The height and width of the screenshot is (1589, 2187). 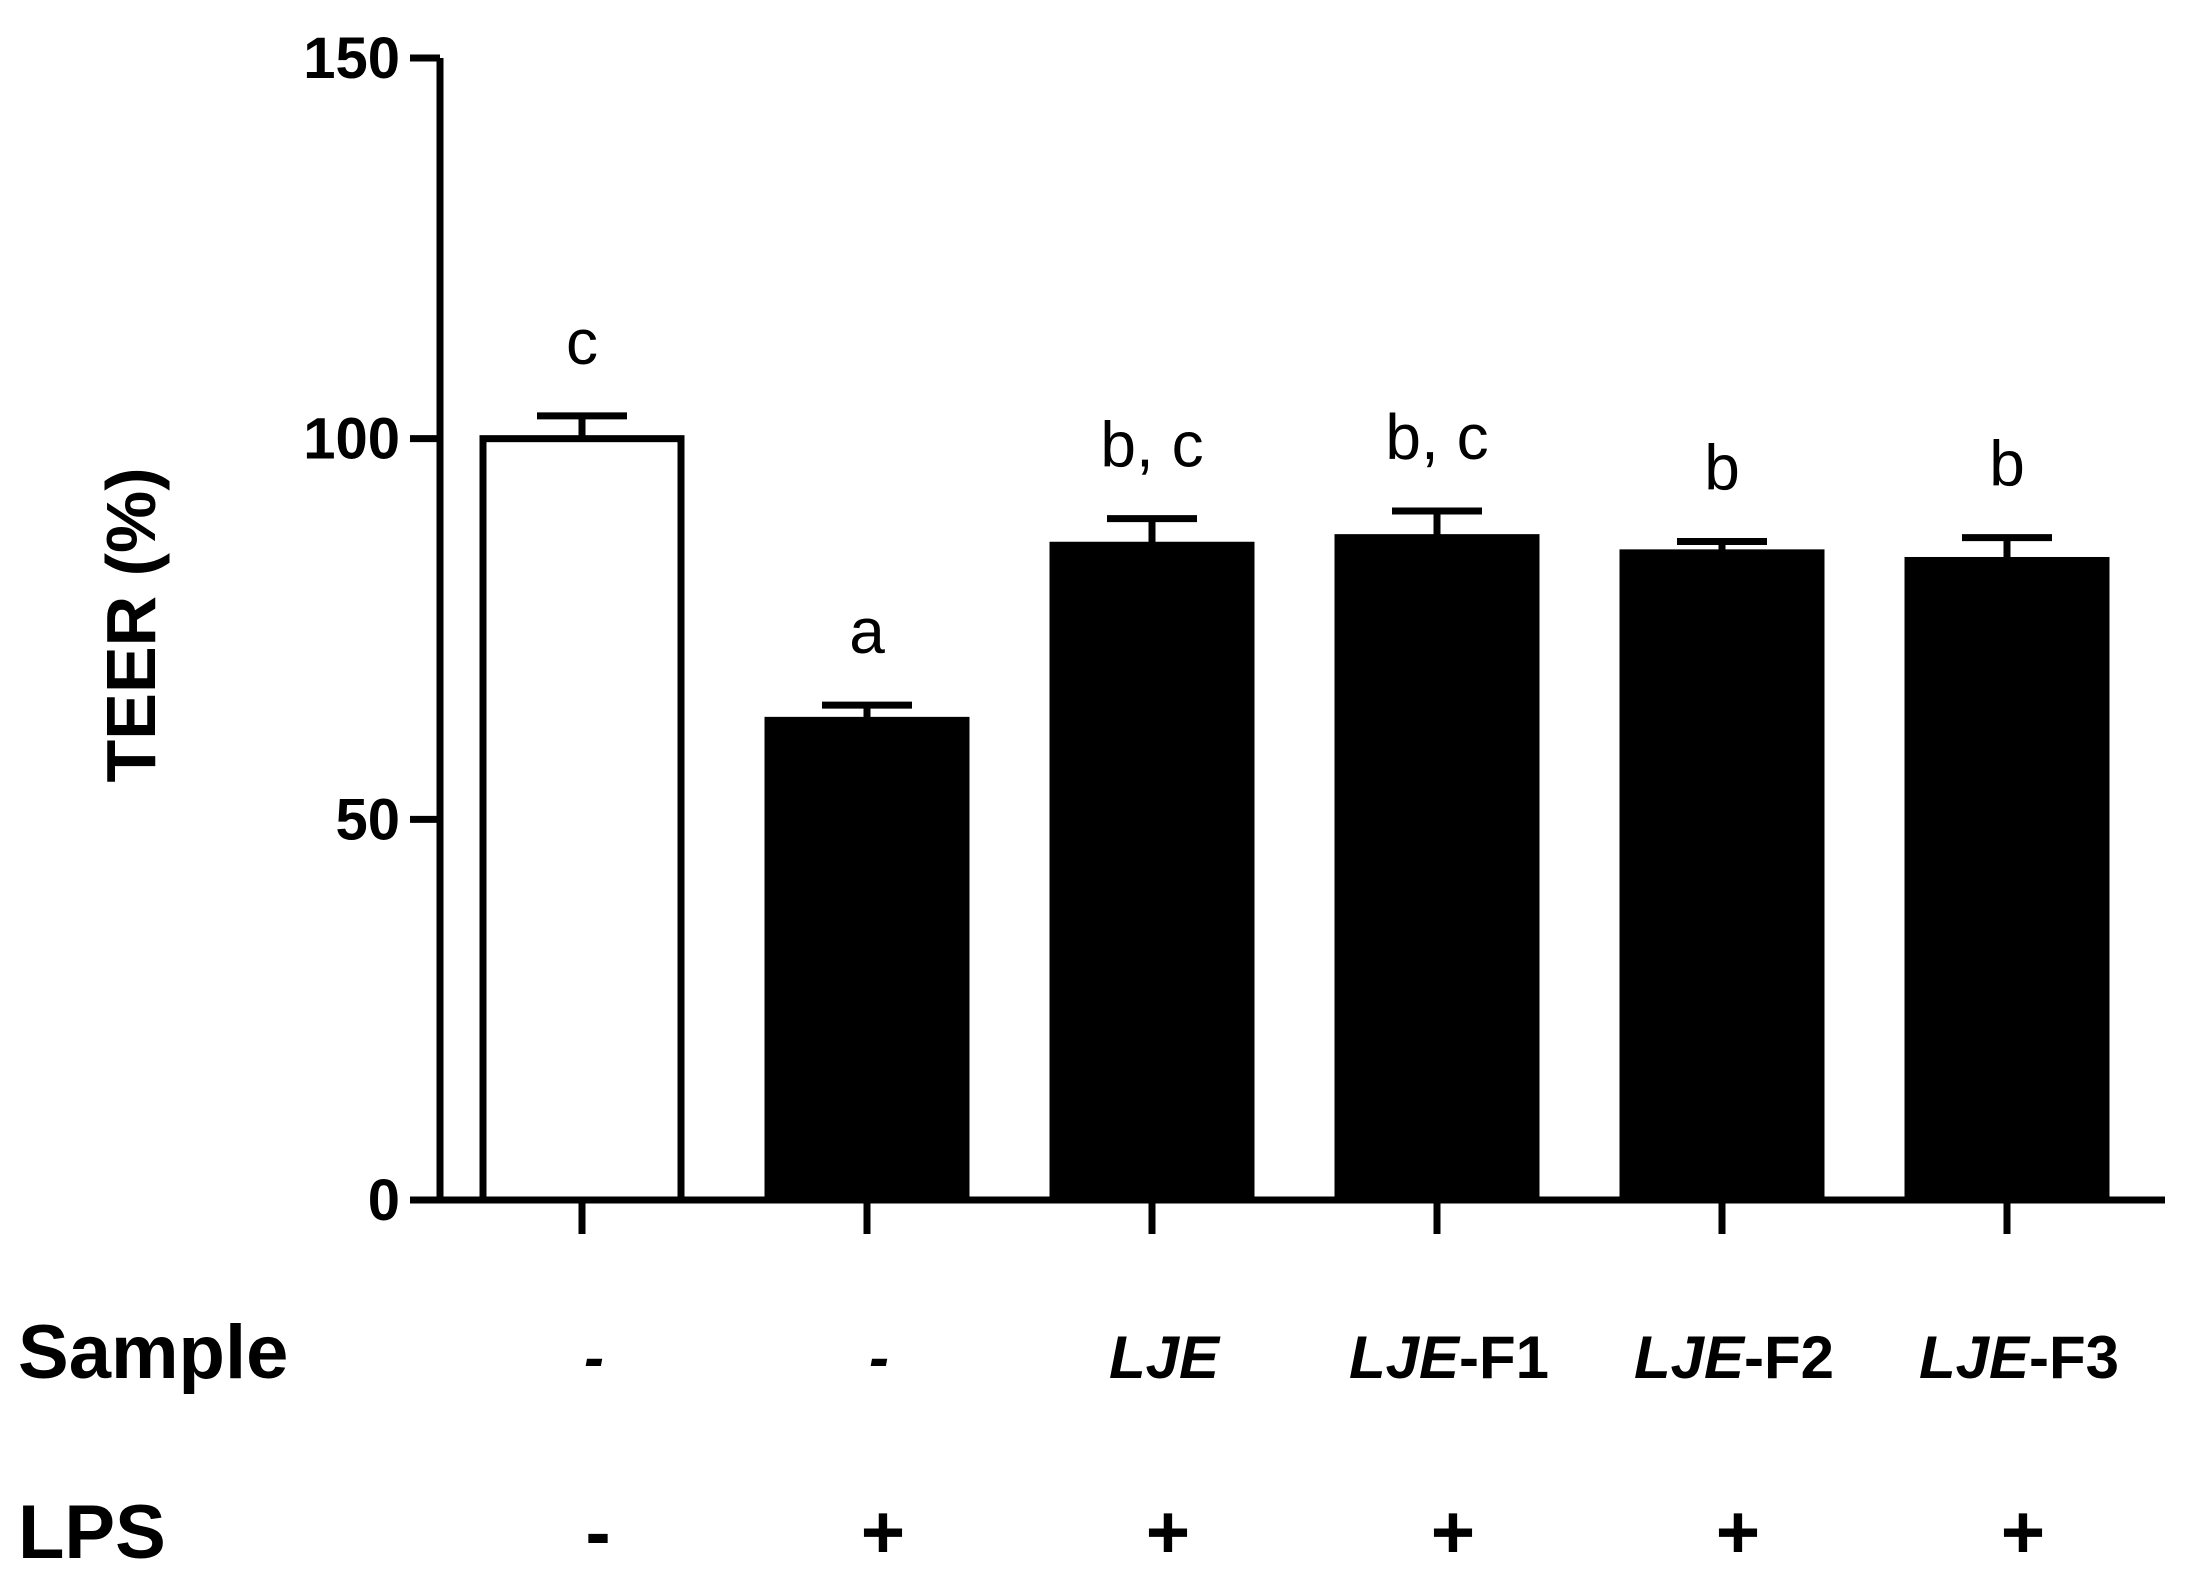 I want to click on sample-cell-suffix: -F2, so click(x=1789, y=1357).